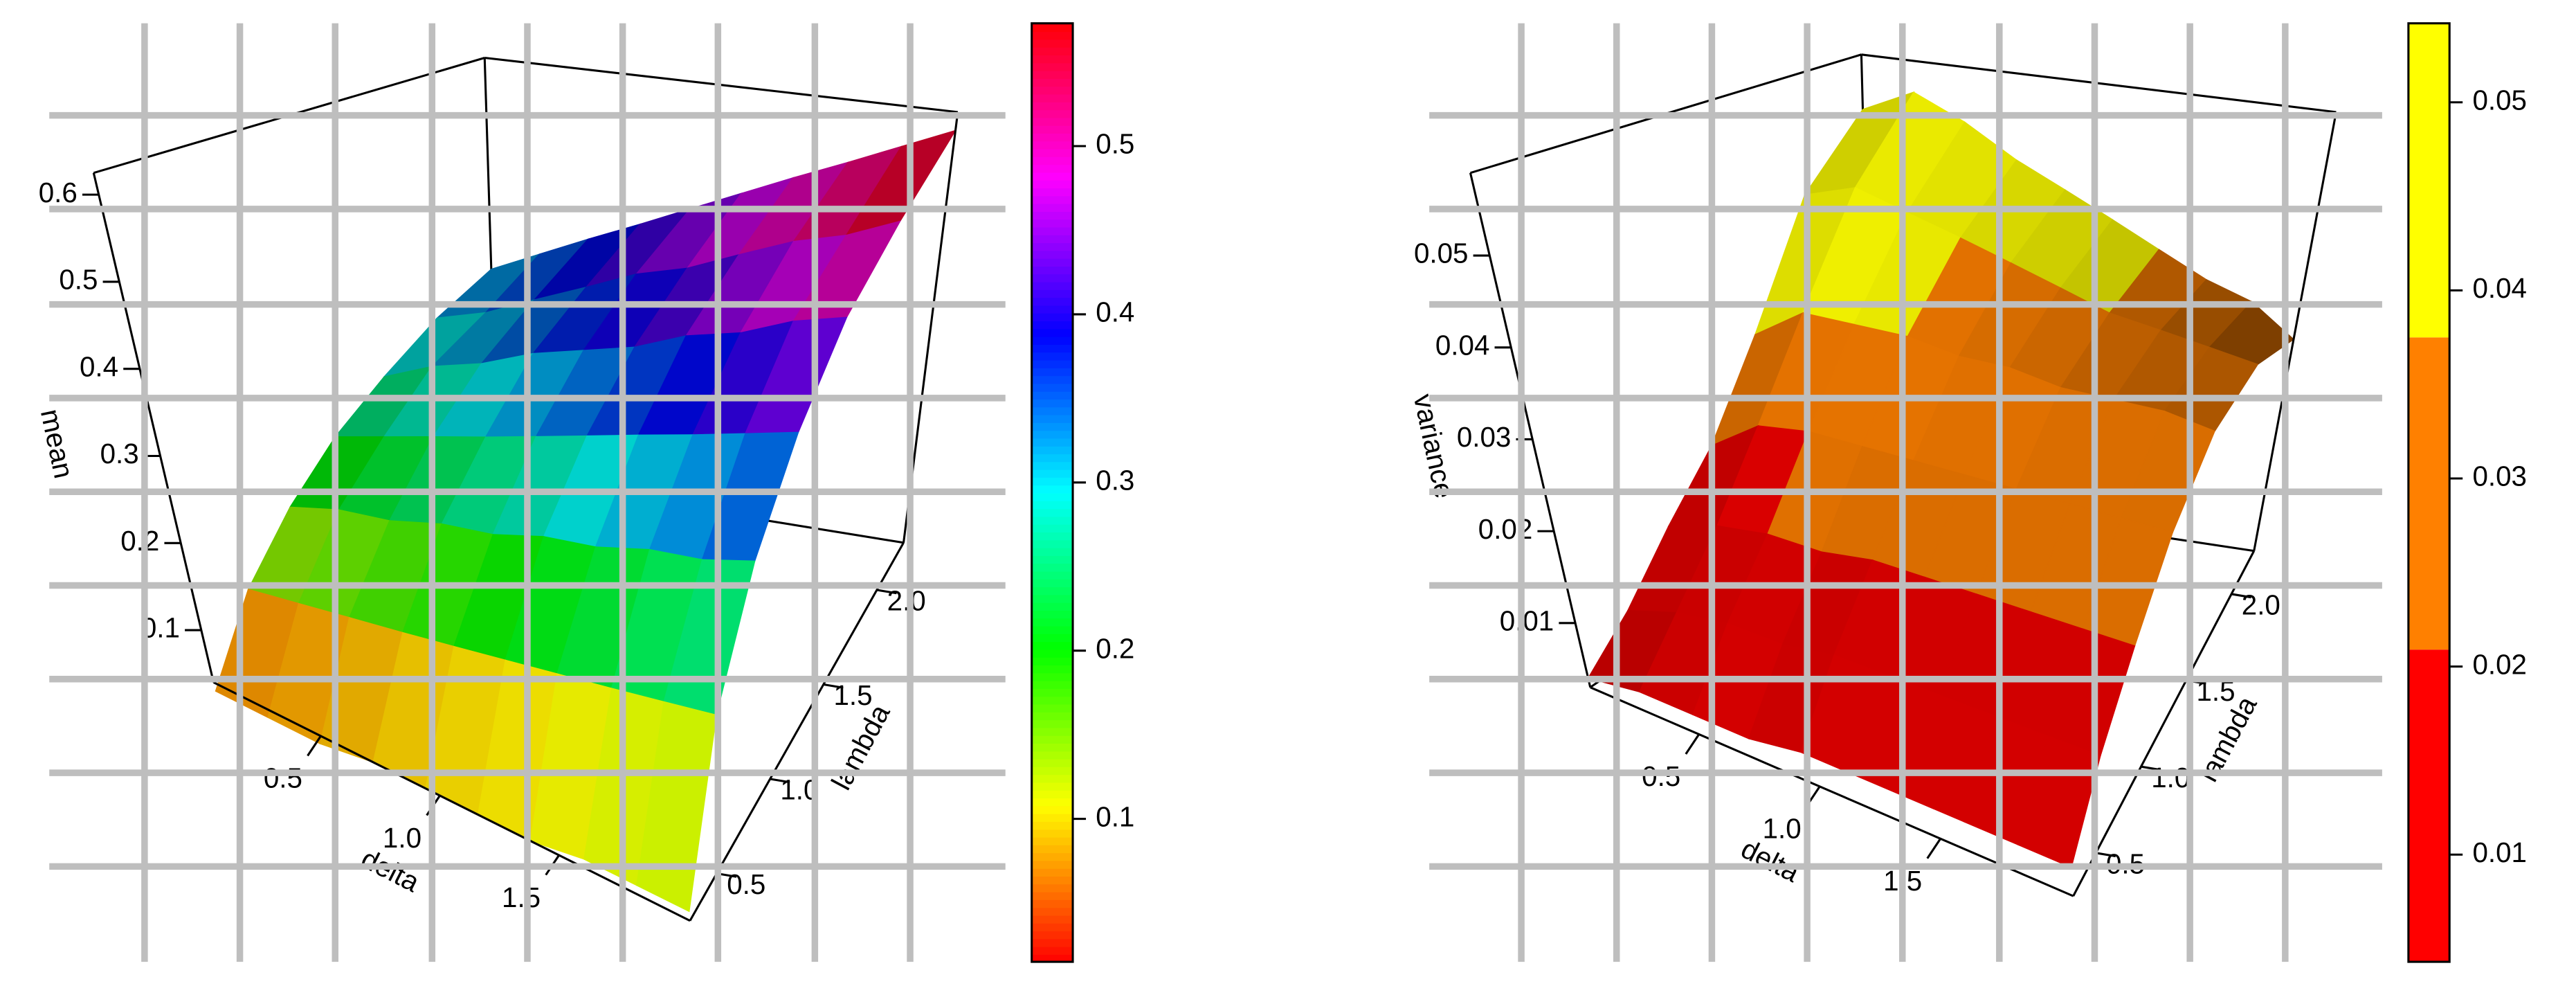  Describe the element at coordinates (1434, 446) in the screenshot. I see `z-axis-title: variance` at that location.